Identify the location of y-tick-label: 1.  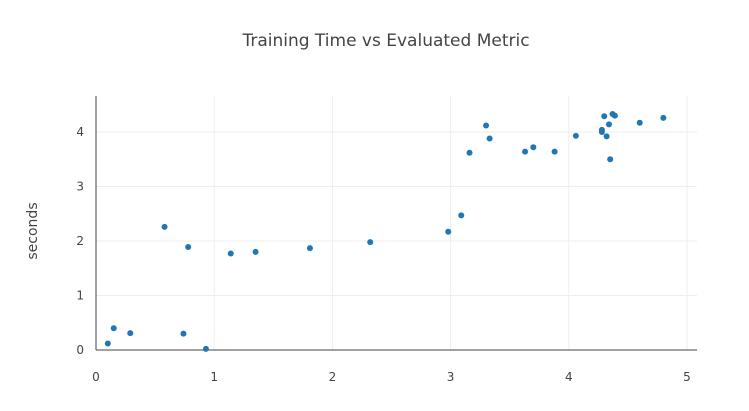
(80, 296).